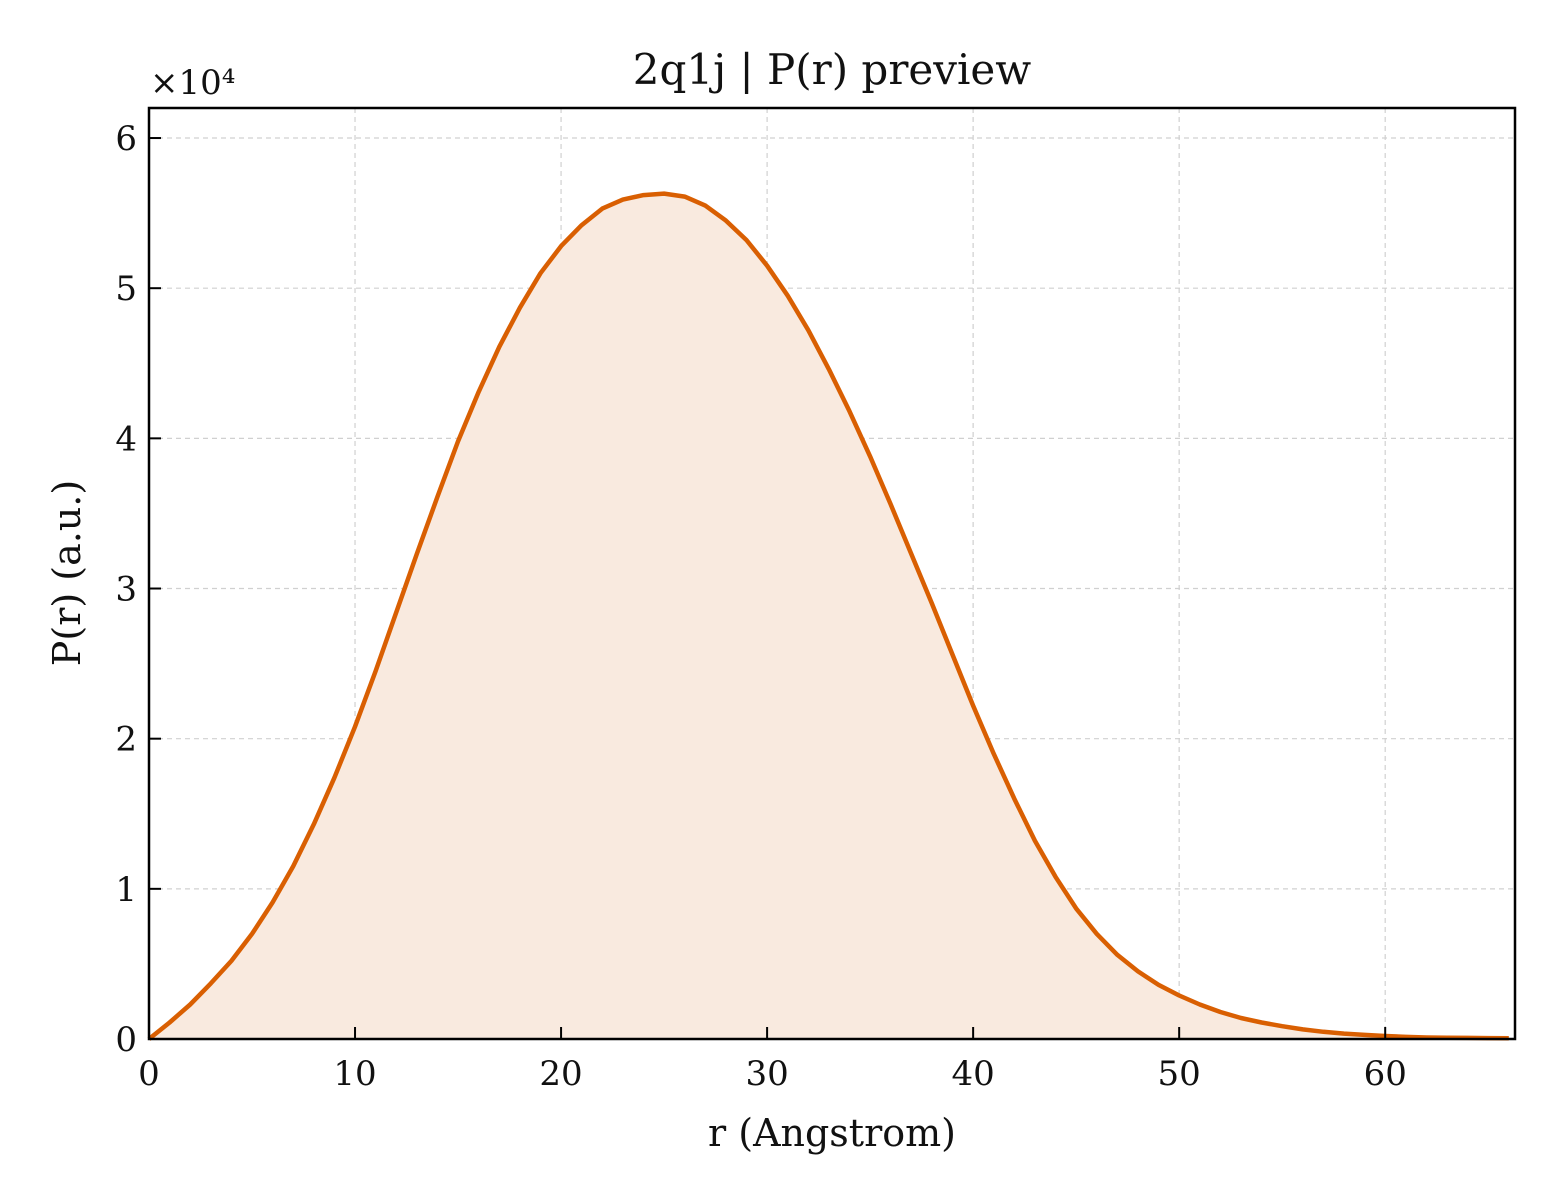 The width and height of the screenshot is (1560, 1200). I want to click on x-tick-label: 60, so click(1385, 1074).